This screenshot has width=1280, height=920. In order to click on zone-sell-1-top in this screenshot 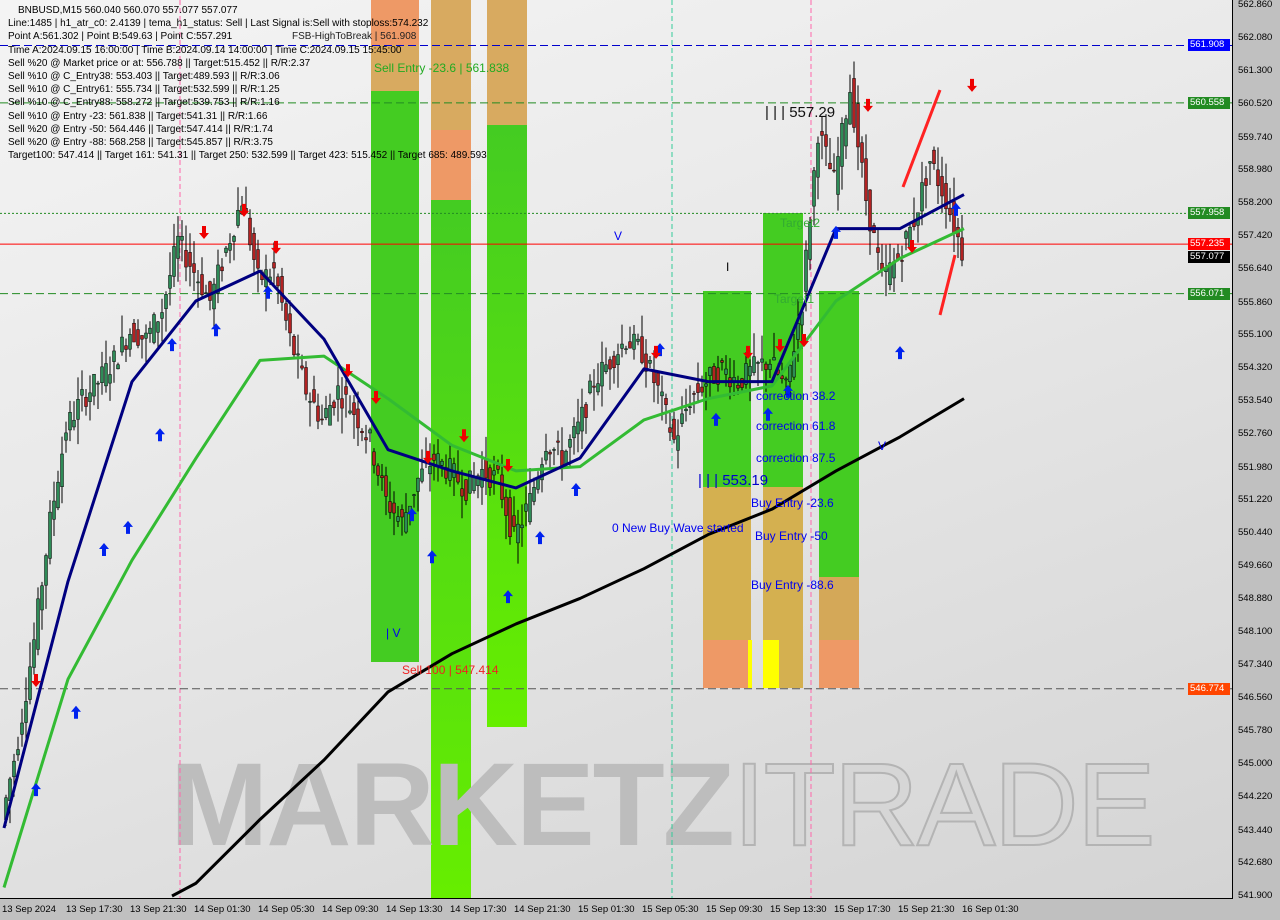, I will do `click(395, 22)`.